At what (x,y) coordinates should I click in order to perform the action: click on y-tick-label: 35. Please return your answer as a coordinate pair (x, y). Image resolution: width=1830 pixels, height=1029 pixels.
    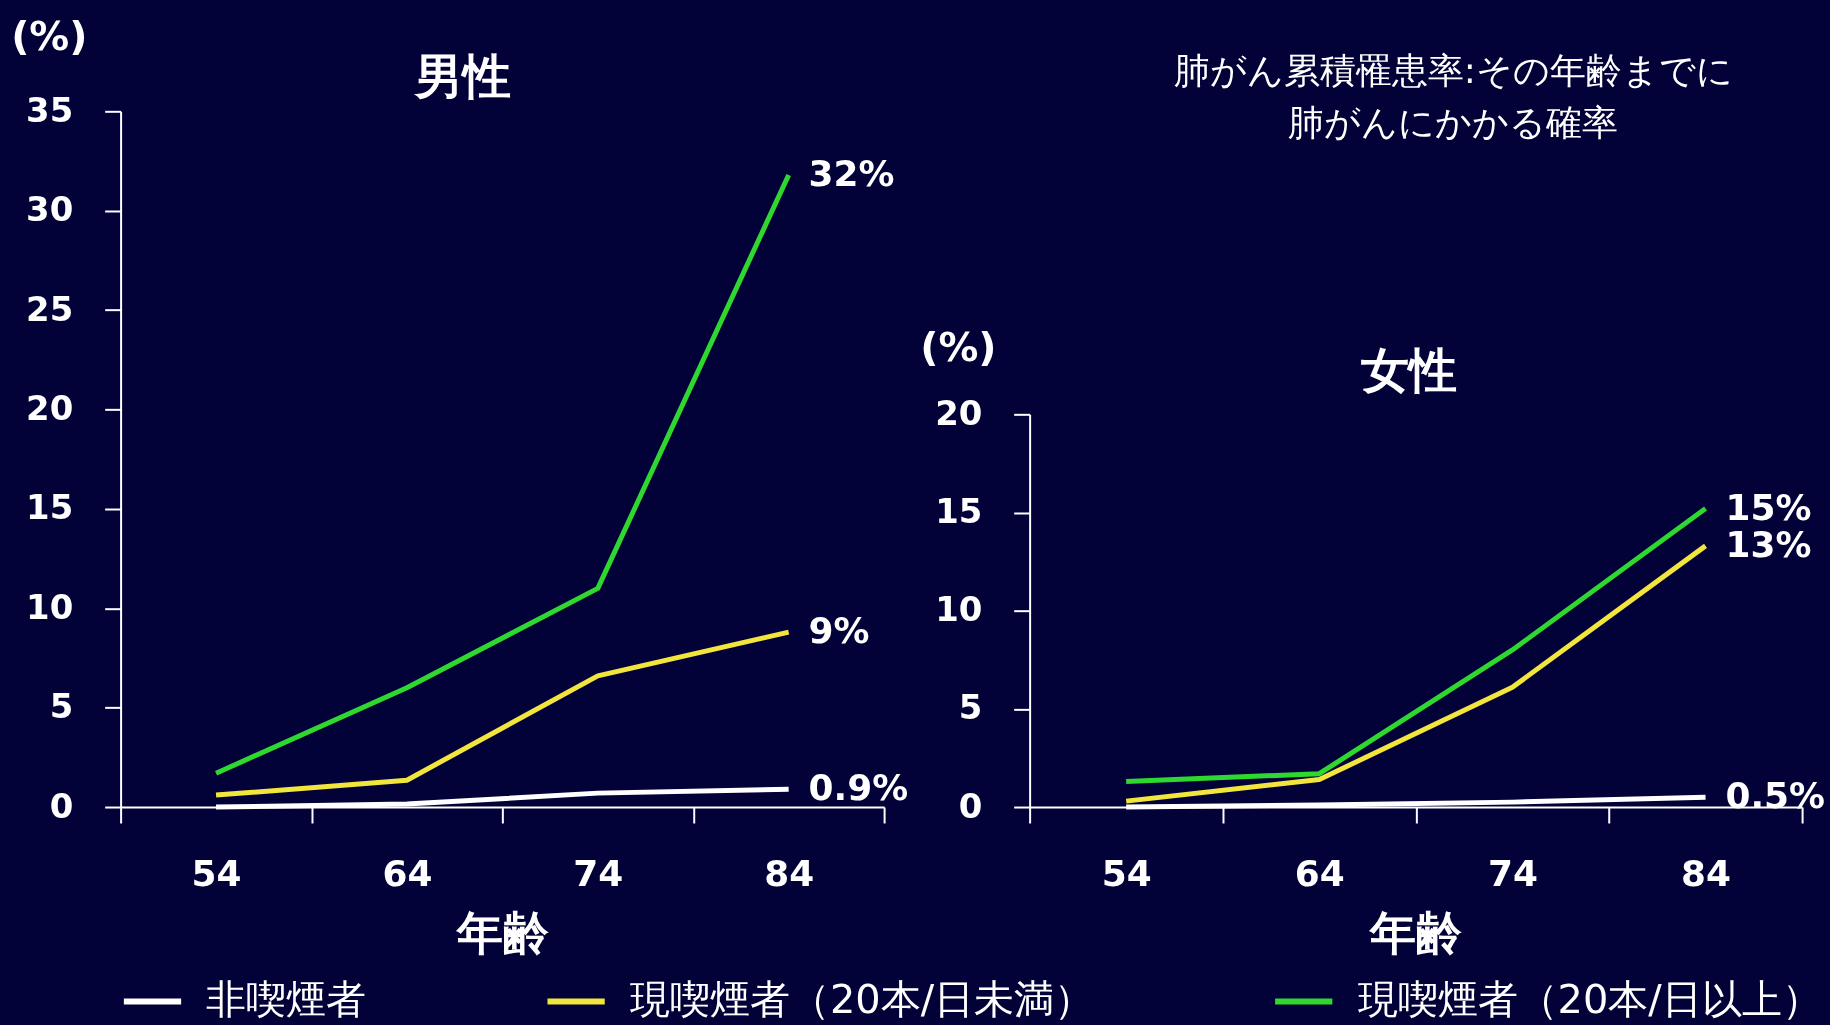
    Looking at the image, I should click on (50, 110).